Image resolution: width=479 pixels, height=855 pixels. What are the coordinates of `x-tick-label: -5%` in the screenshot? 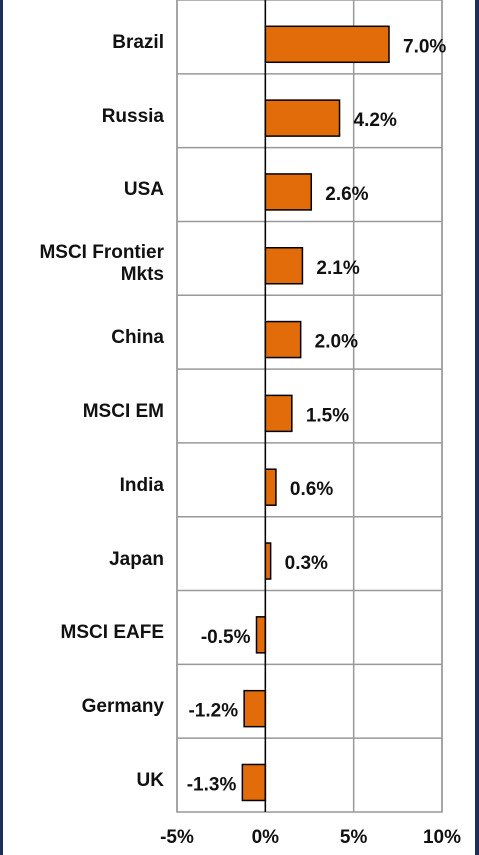 It's located at (177, 837).